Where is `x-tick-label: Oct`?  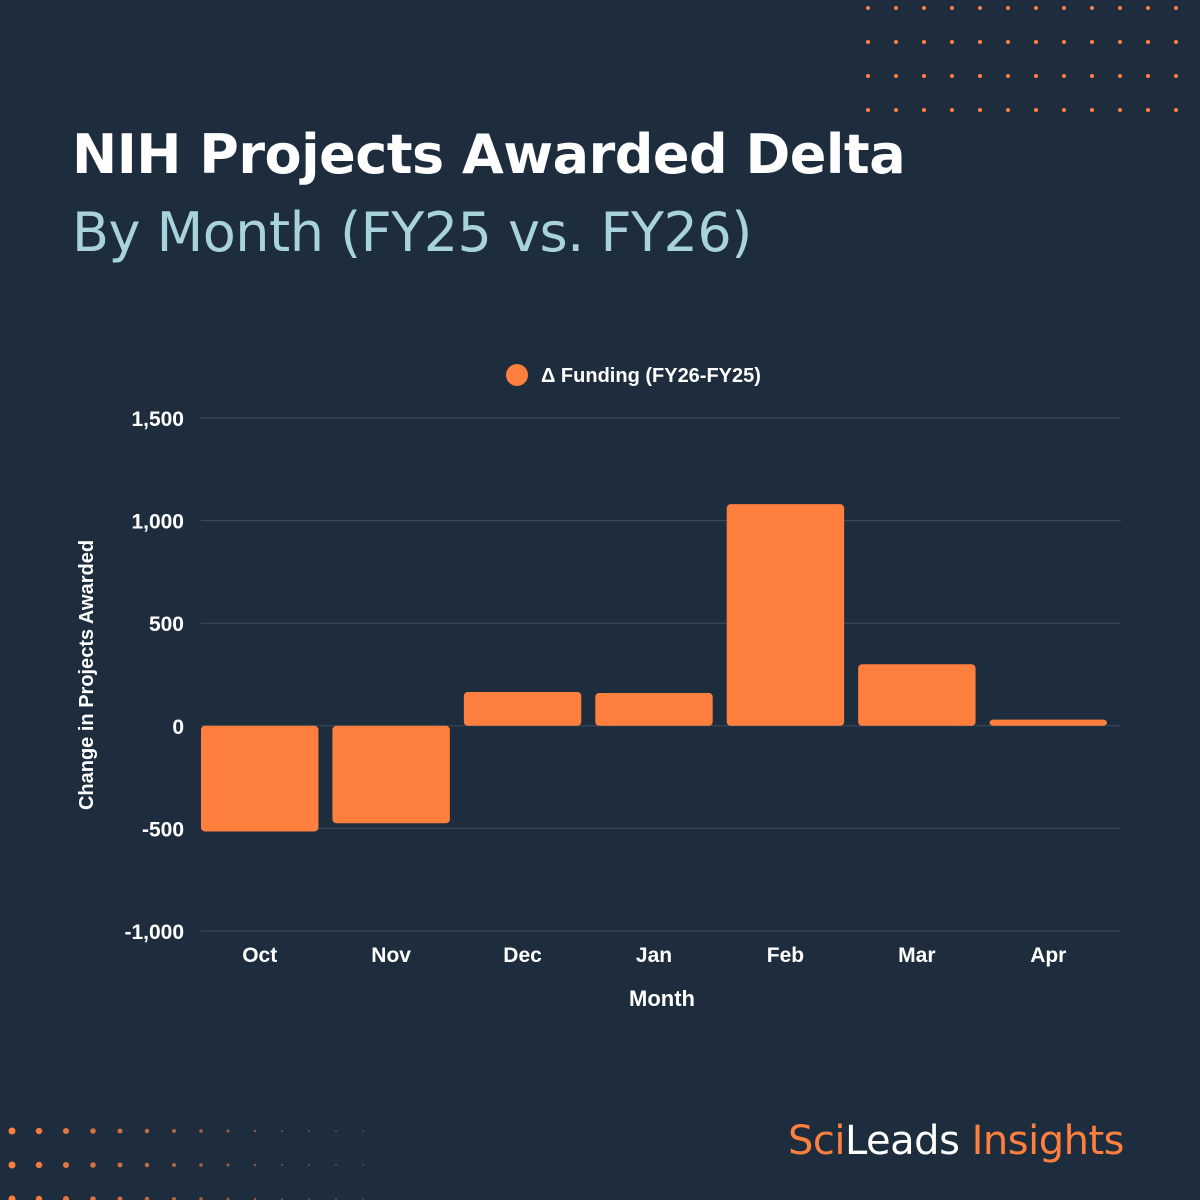 x-tick-label: Oct is located at coordinates (259, 955).